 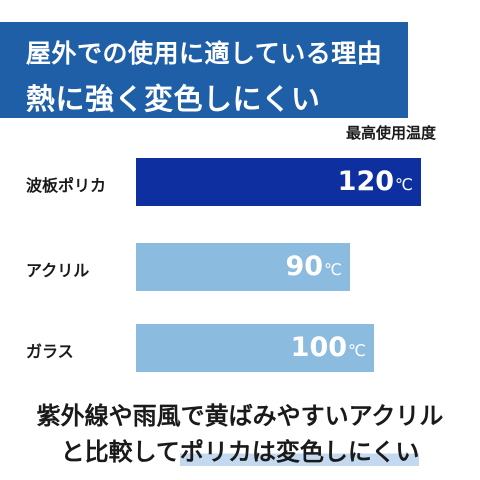 I want to click on bar-value-label: 100℃, so click(x=328, y=348).